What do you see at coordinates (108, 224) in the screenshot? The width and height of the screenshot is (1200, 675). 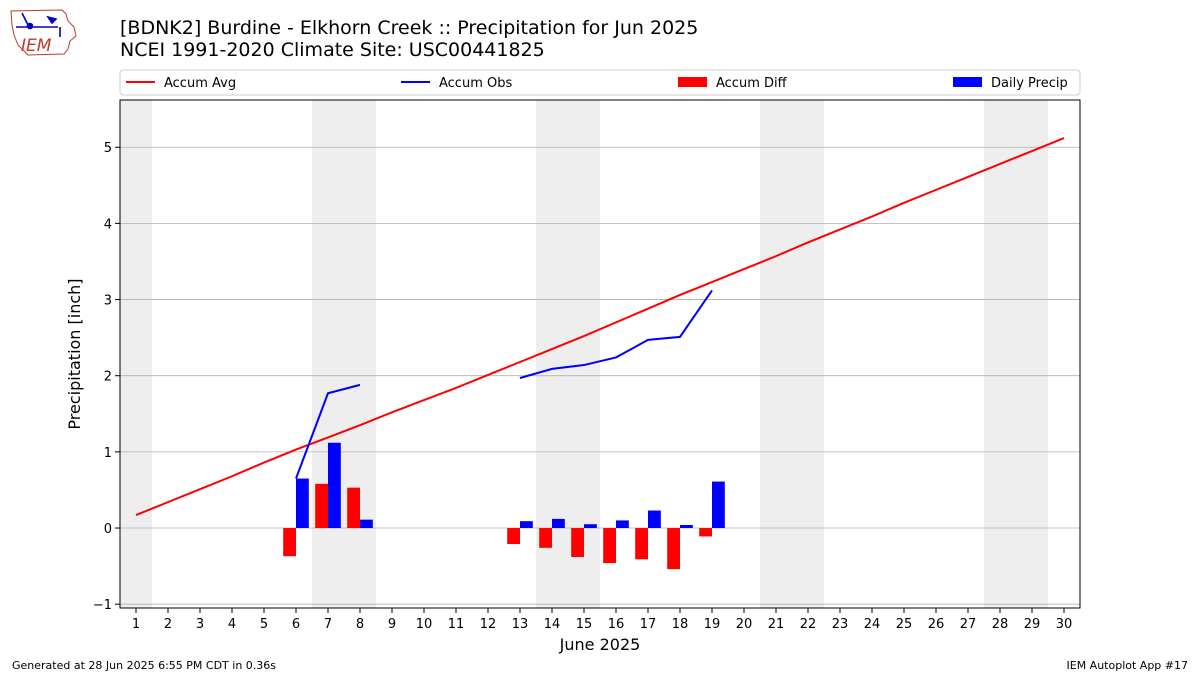 I see `y-tick-label: 4` at bounding box center [108, 224].